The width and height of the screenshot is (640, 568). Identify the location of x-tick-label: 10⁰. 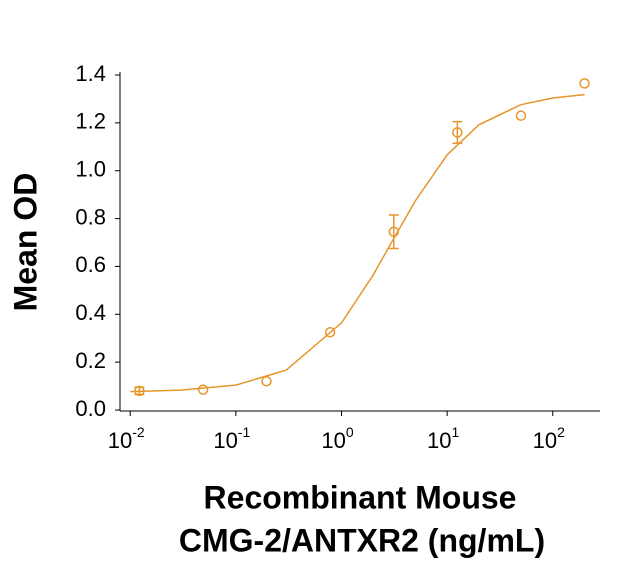
(337, 438).